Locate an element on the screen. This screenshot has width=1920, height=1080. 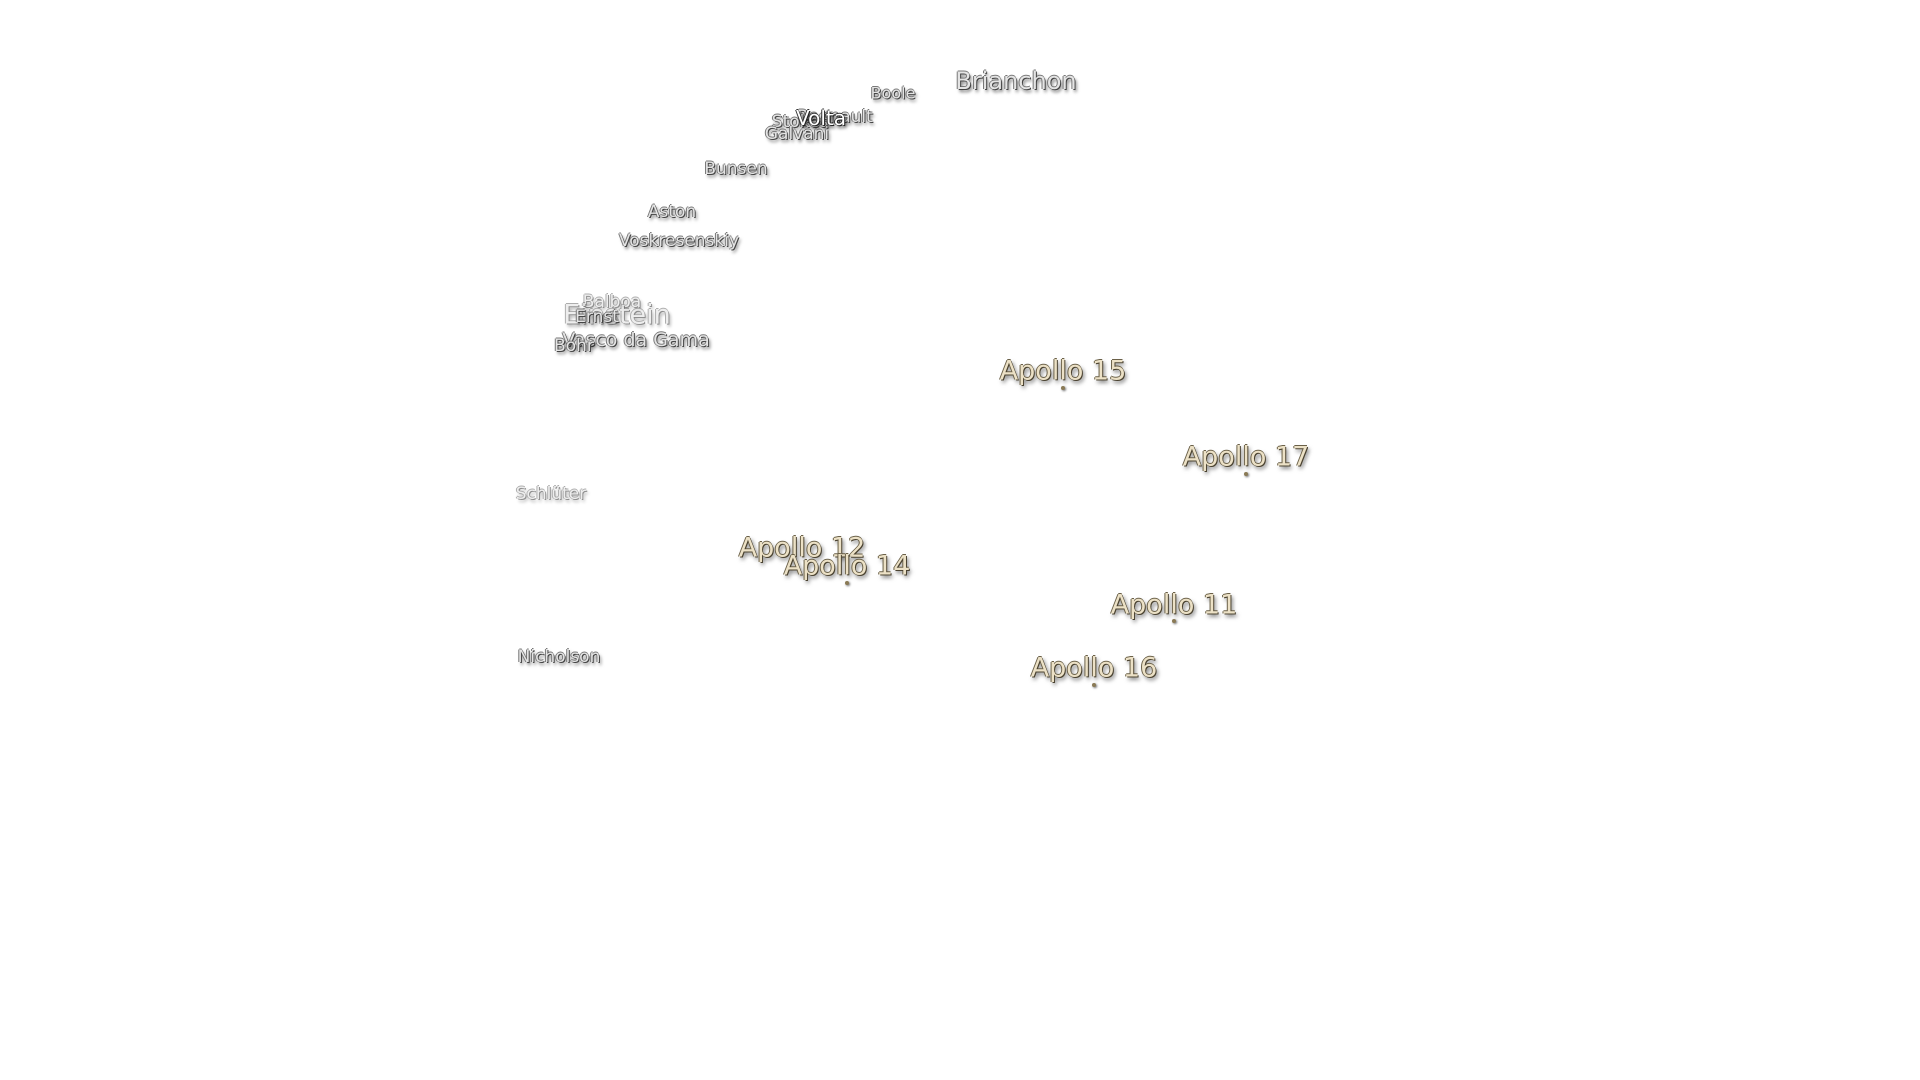
crater-label: Schlüter is located at coordinates (551, 494).